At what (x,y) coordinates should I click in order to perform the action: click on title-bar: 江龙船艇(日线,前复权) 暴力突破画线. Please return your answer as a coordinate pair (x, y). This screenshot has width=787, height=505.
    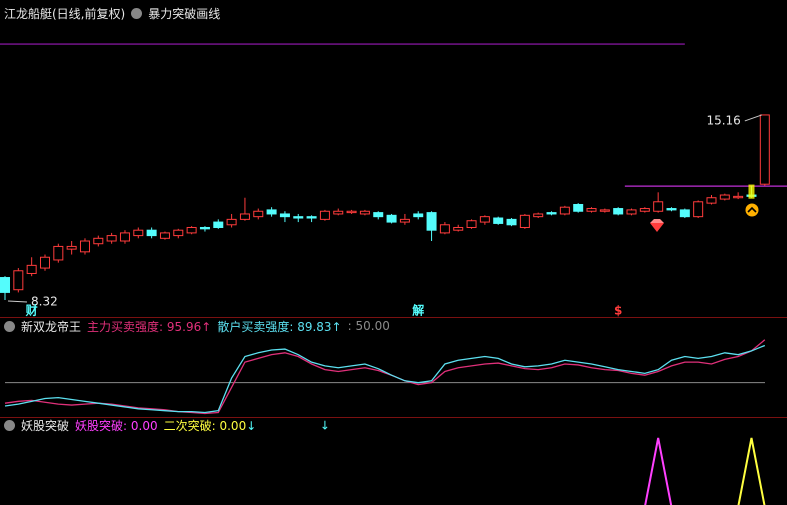
    Looking at the image, I should click on (112, 13).